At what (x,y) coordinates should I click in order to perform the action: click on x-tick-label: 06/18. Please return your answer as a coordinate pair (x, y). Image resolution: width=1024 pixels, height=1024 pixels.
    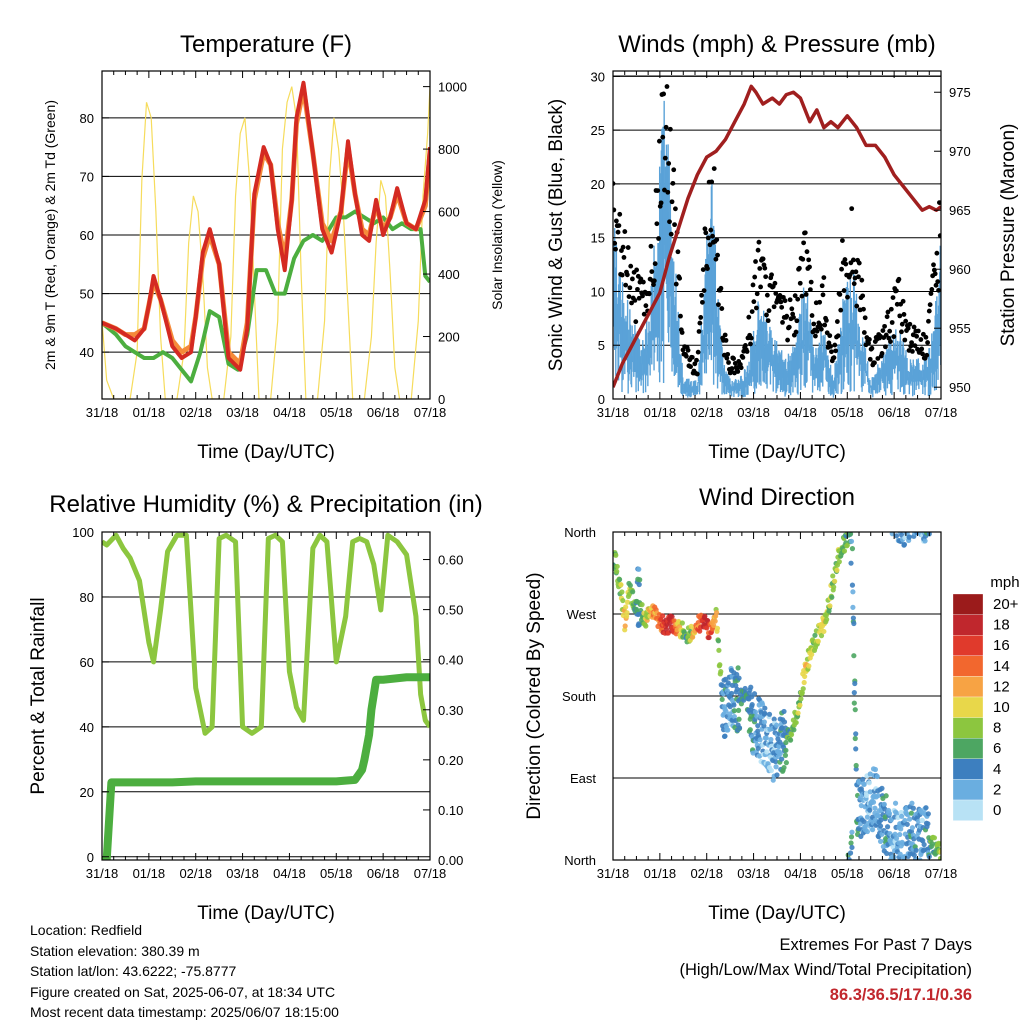
    Looking at the image, I should click on (383, 412).